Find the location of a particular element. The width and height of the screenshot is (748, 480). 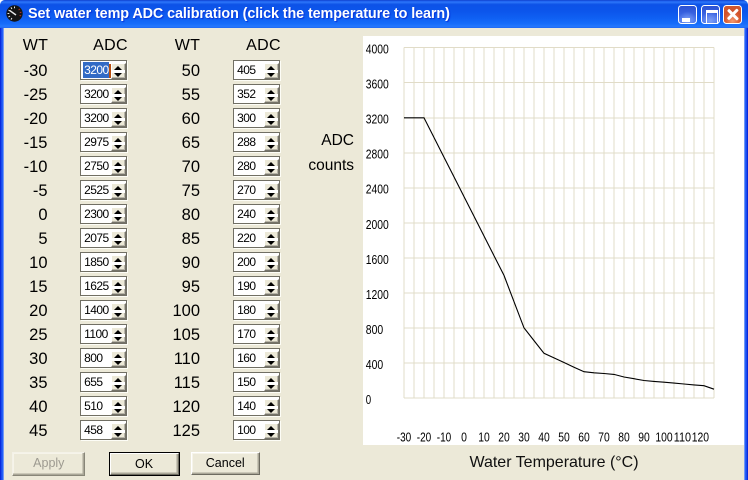

svg-text: 2000 is located at coordinates (377, 224).